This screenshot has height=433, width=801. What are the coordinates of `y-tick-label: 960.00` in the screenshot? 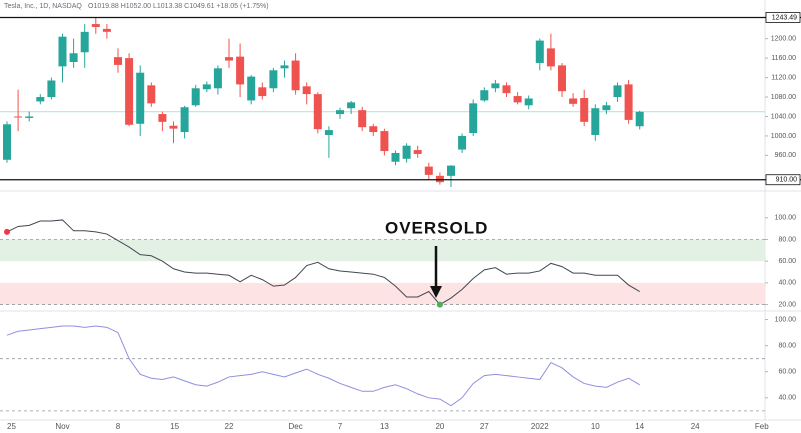 It's located at (786, 155).